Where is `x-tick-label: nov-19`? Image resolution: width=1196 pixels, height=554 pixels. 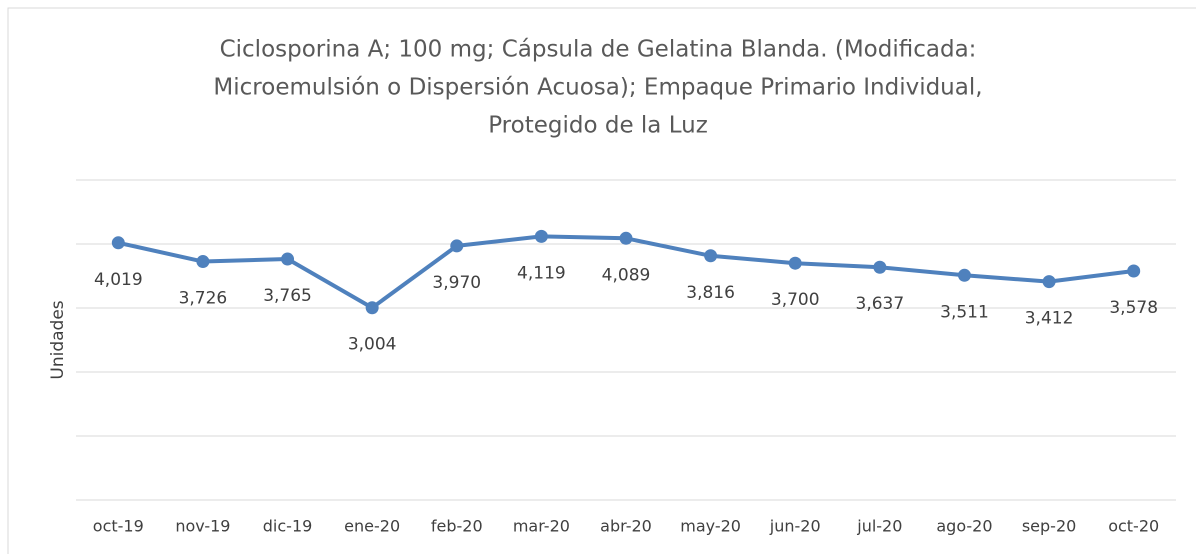 x-tick-label: nov-19 is located at coordinates (202, 526).